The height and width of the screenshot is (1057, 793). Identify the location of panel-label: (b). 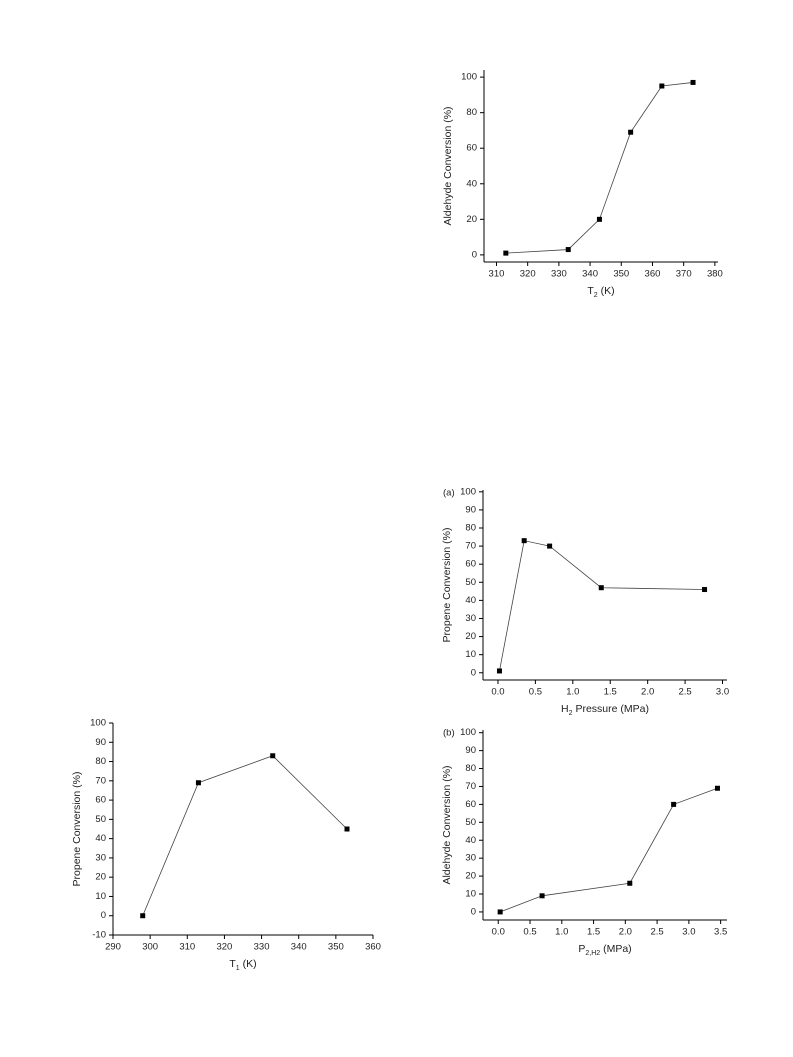
(449, 733).